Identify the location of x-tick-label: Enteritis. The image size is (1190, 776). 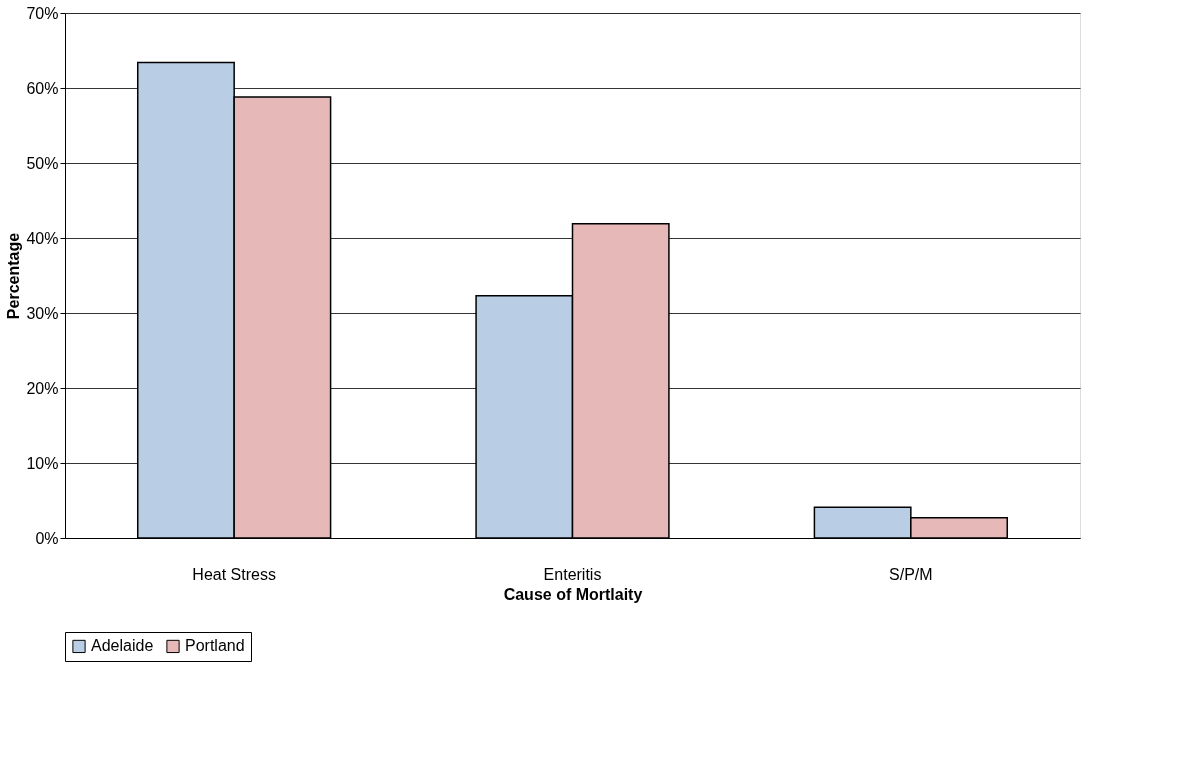
(572, 574).